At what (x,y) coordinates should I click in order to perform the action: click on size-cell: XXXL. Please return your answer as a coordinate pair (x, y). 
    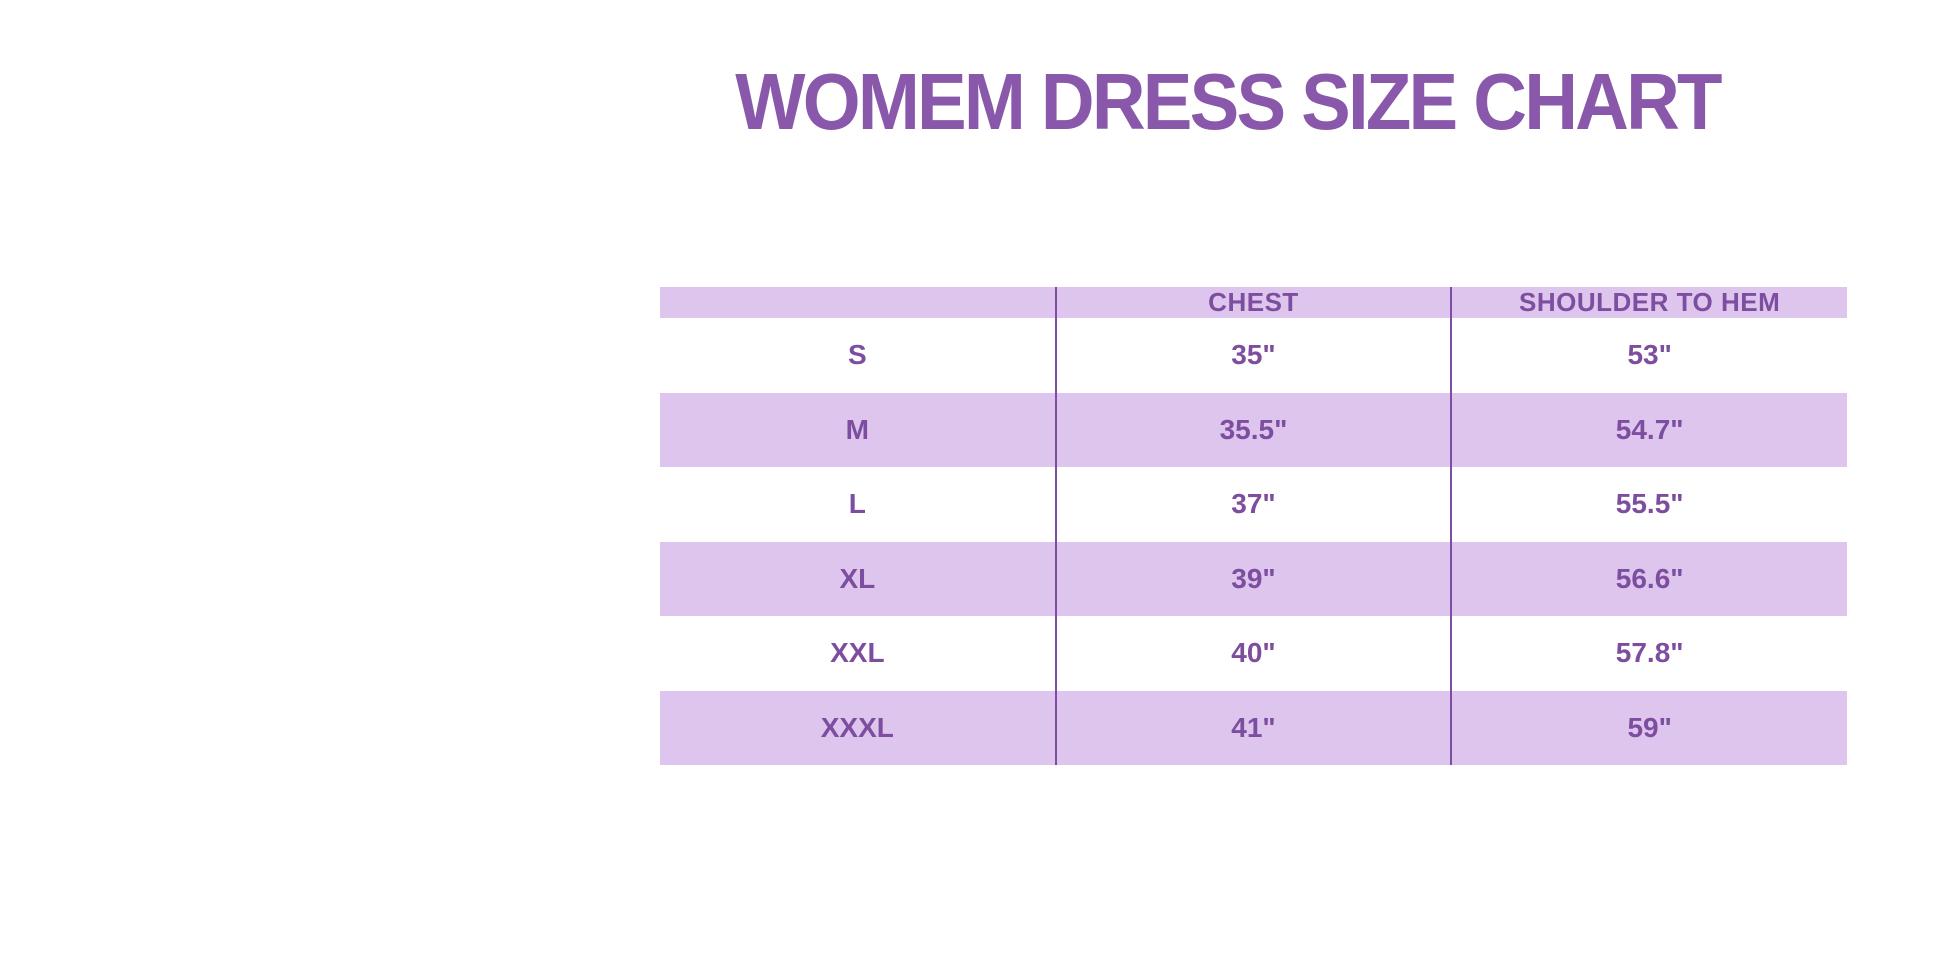
    Looking at the image, I should click on (858, 727).